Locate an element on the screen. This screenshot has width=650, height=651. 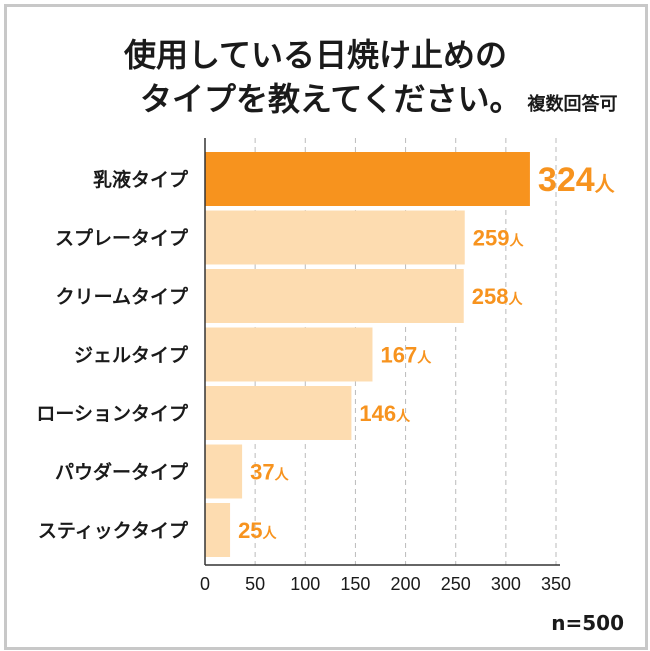
category-label: 乳液タイプ is located at coordinates (141, 179).